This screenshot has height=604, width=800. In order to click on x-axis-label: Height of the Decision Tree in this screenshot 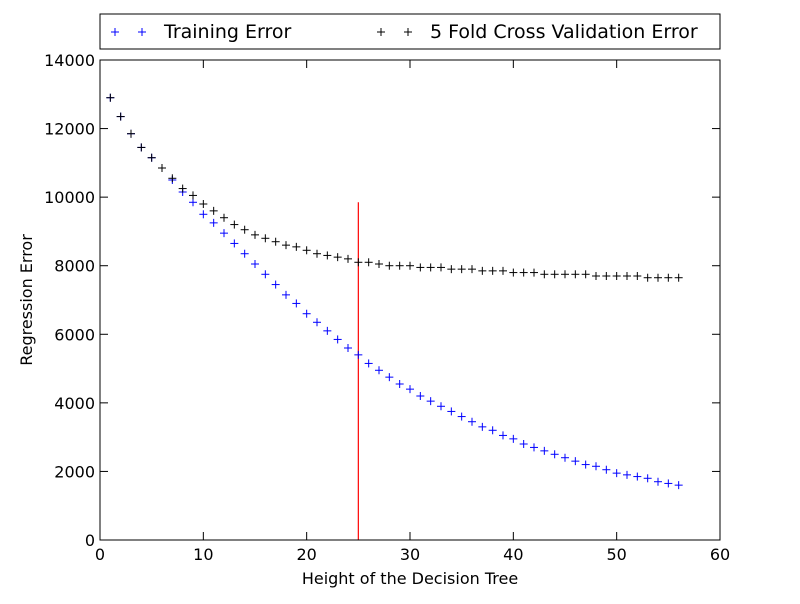, I will do `click(410, 578)`.